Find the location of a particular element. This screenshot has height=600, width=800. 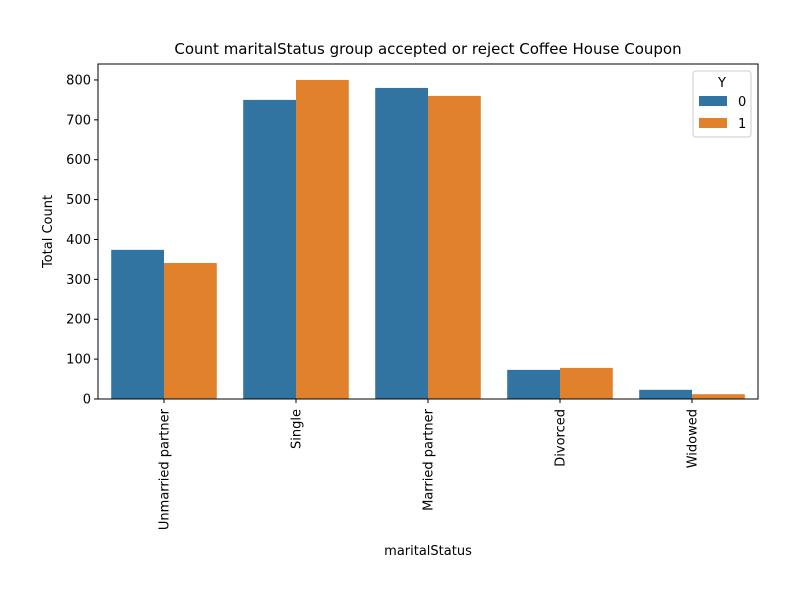

y-tick-label: 400 is located at coordinates (78, 240).